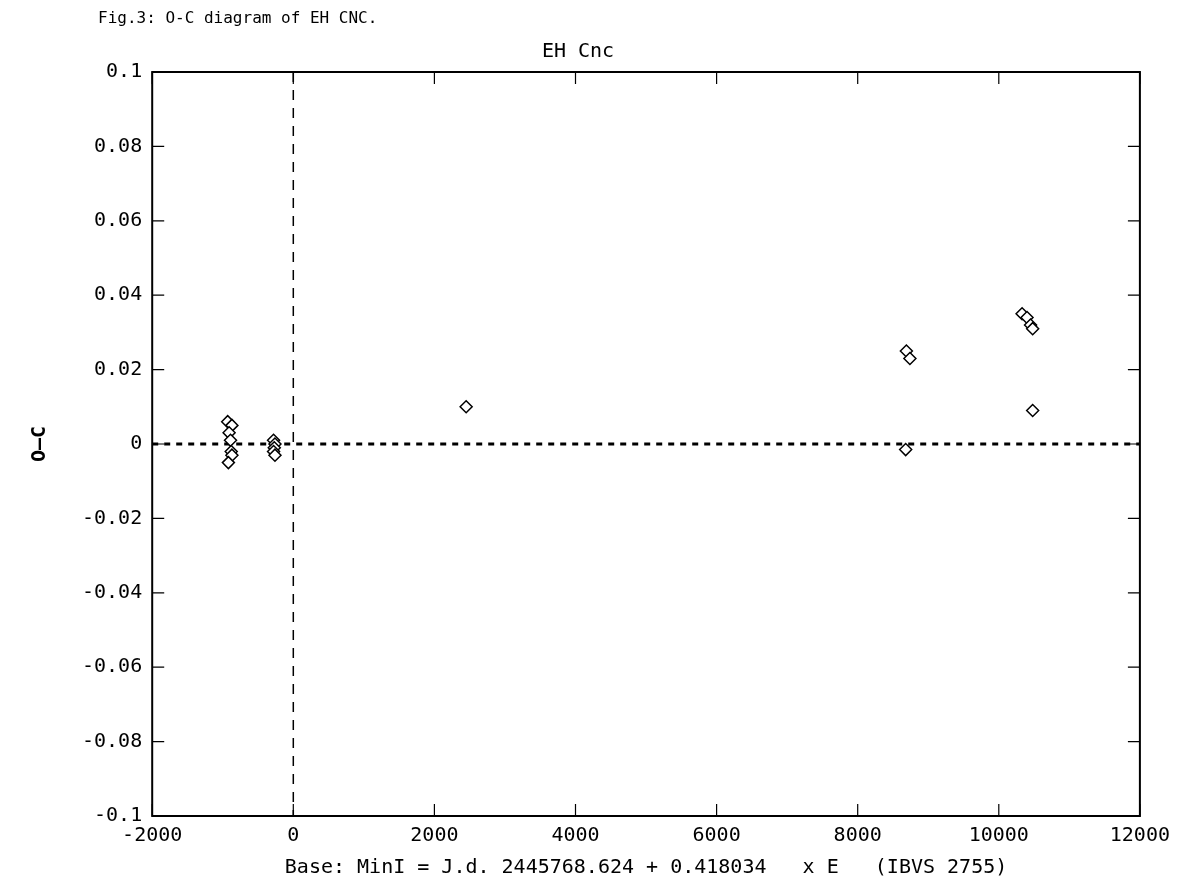  I want to click on x-tick-label: 4000, so click(575, 834).